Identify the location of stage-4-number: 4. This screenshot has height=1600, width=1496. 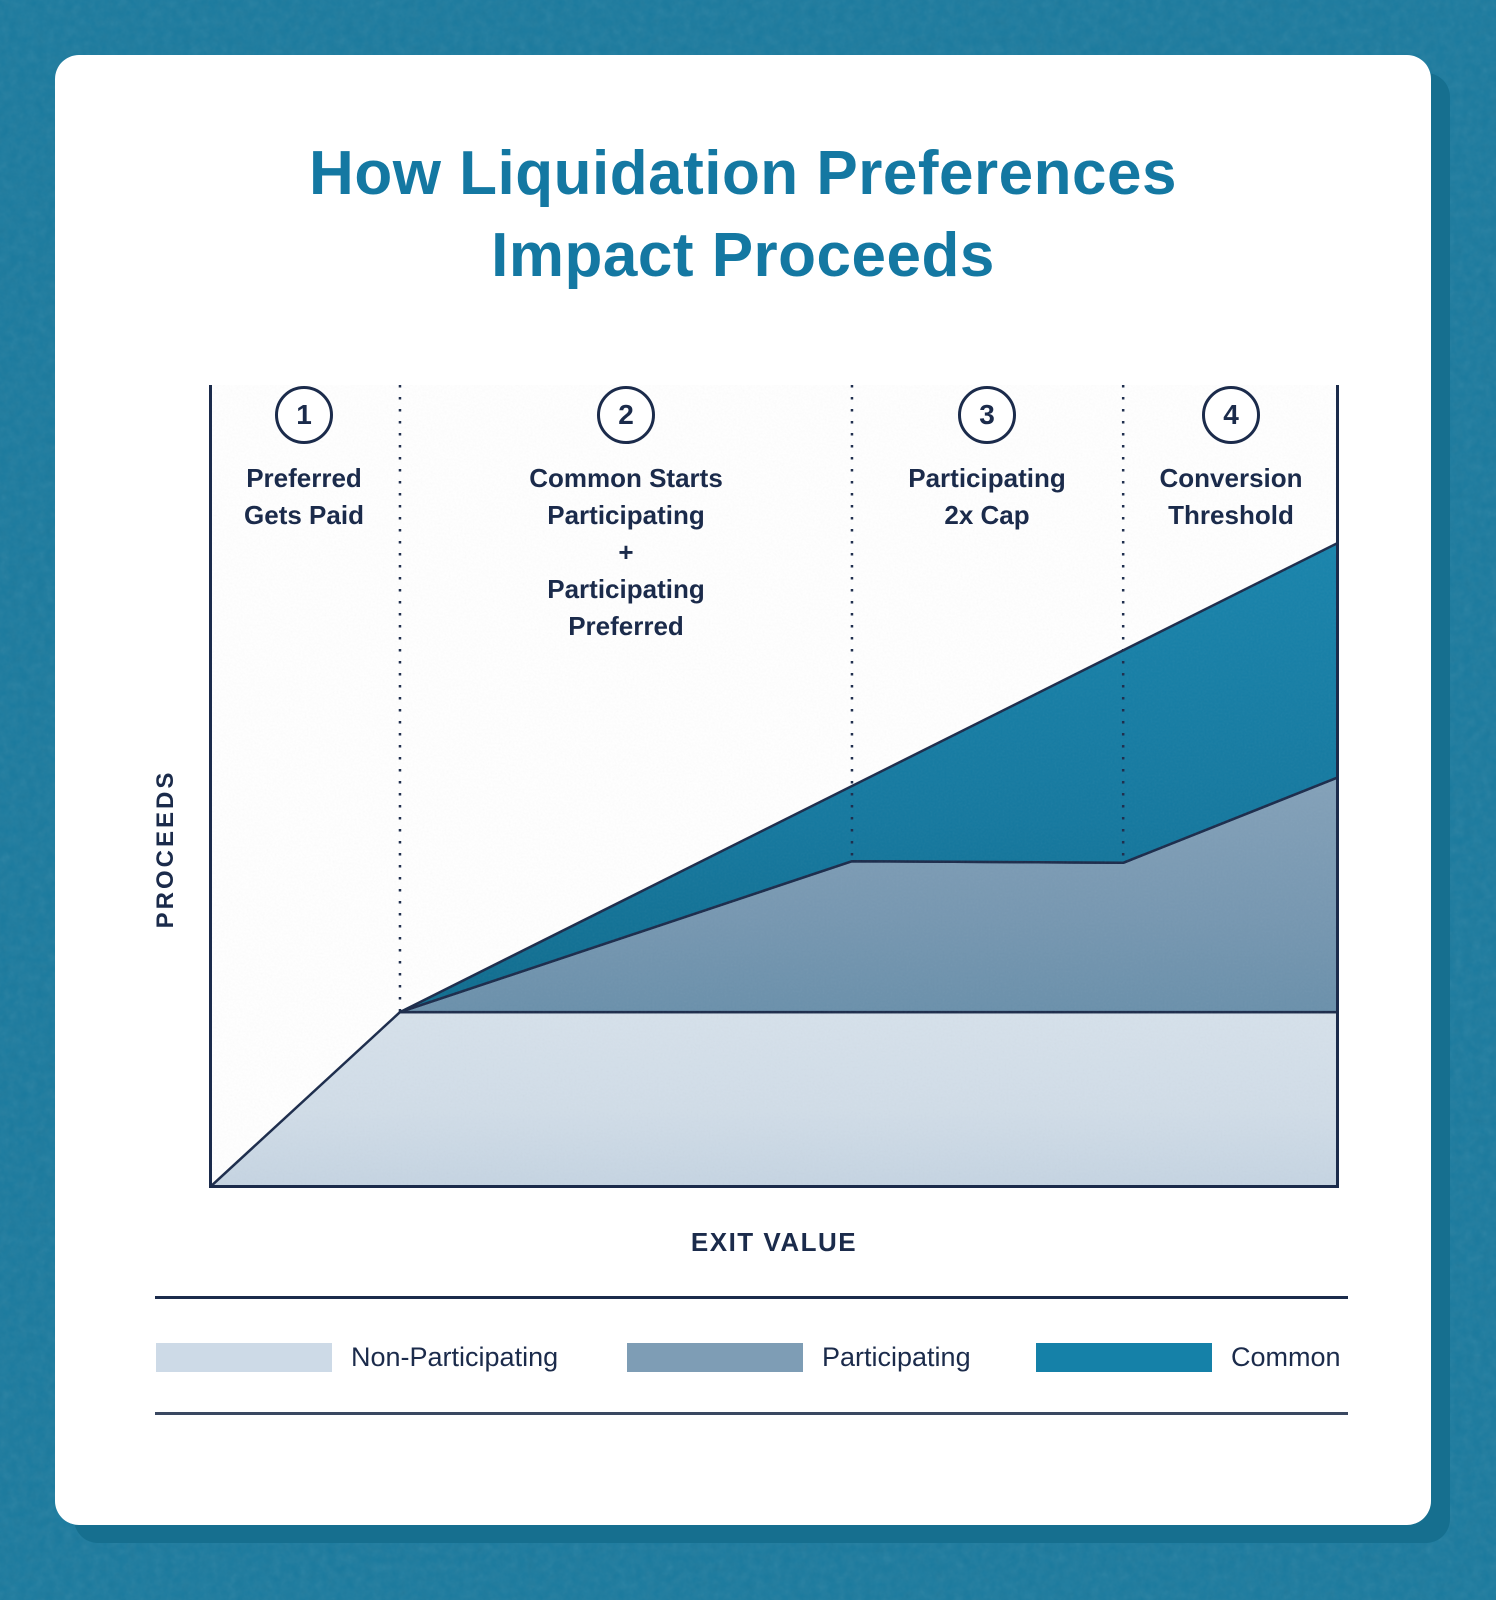
(1231, 414).